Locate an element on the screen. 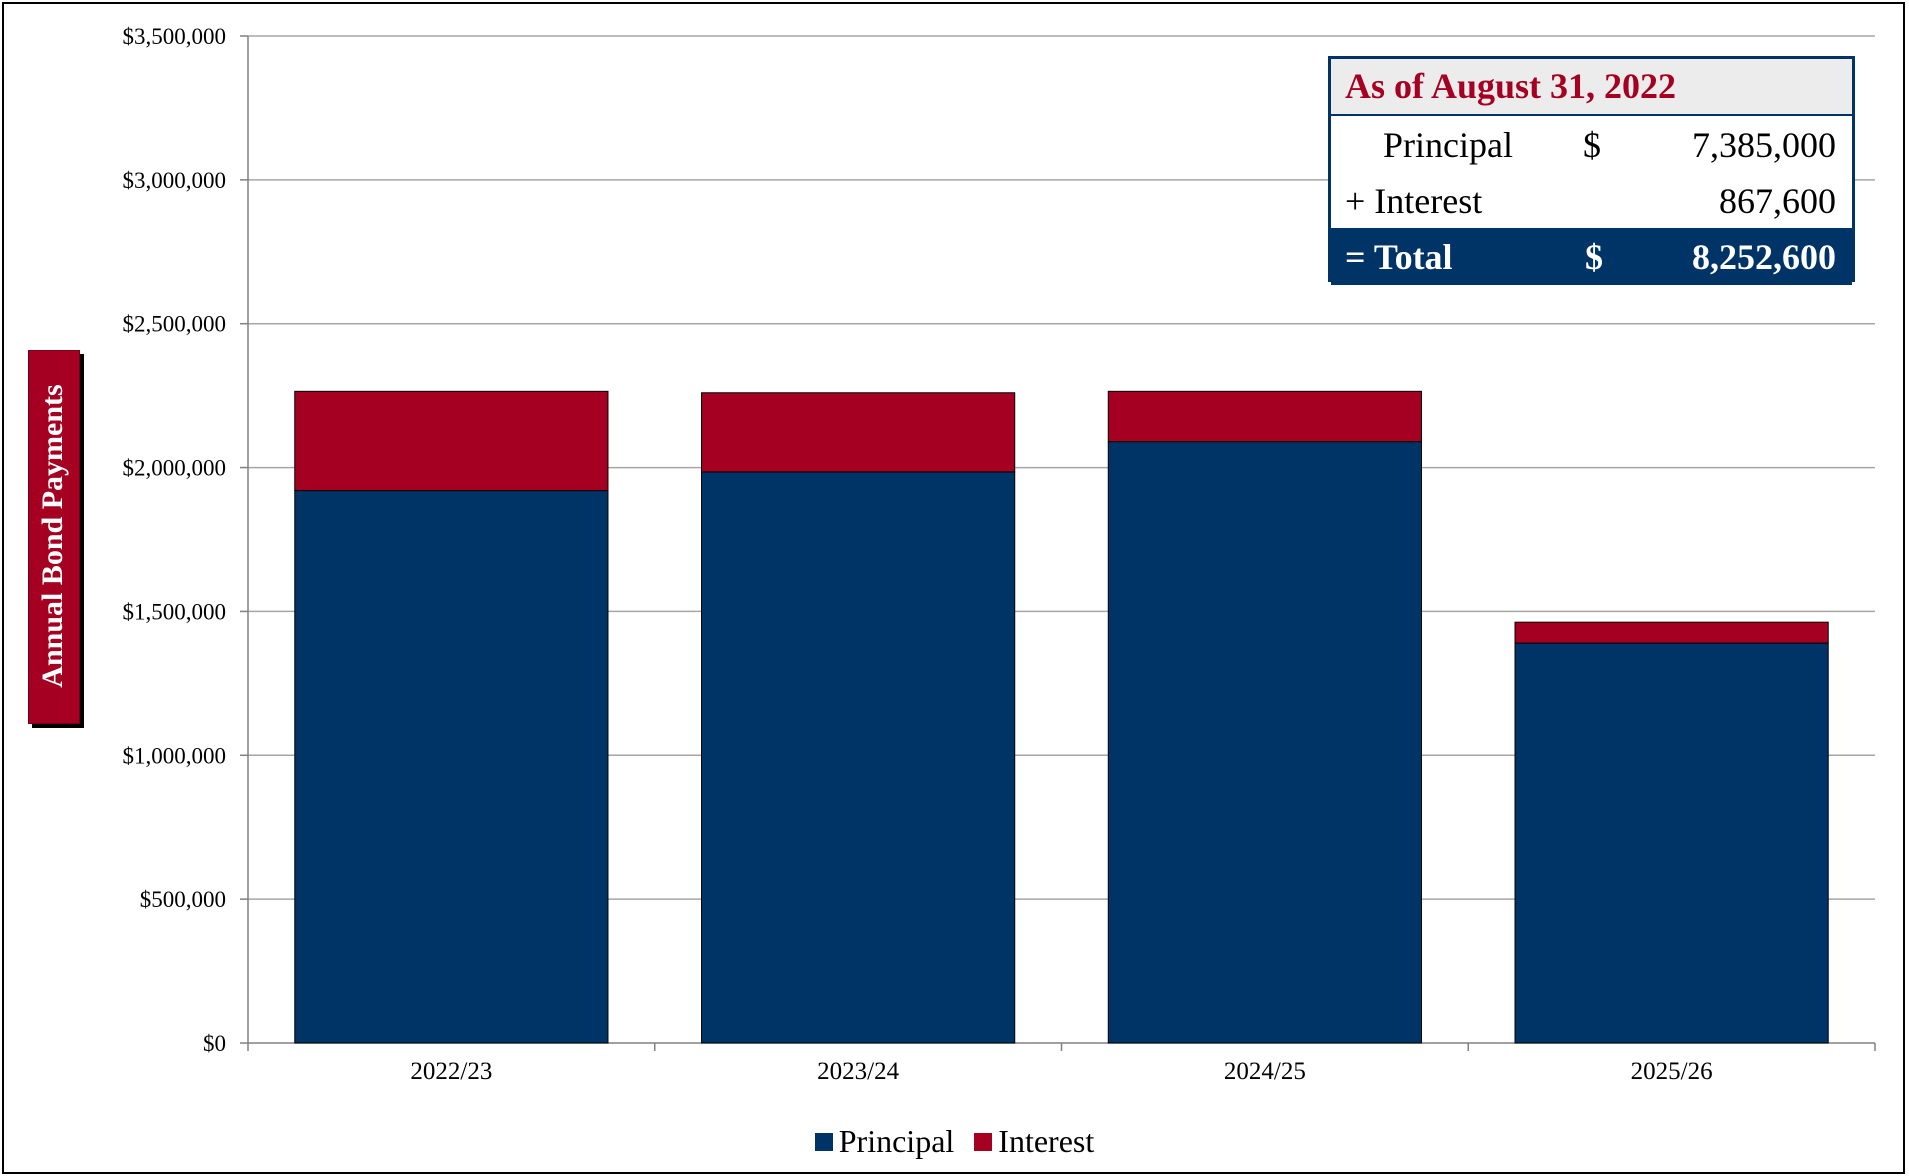 This screenshot has width=1909, height=1176. y-tick-label: $2,000,000 is located at coordinates (175, 468).